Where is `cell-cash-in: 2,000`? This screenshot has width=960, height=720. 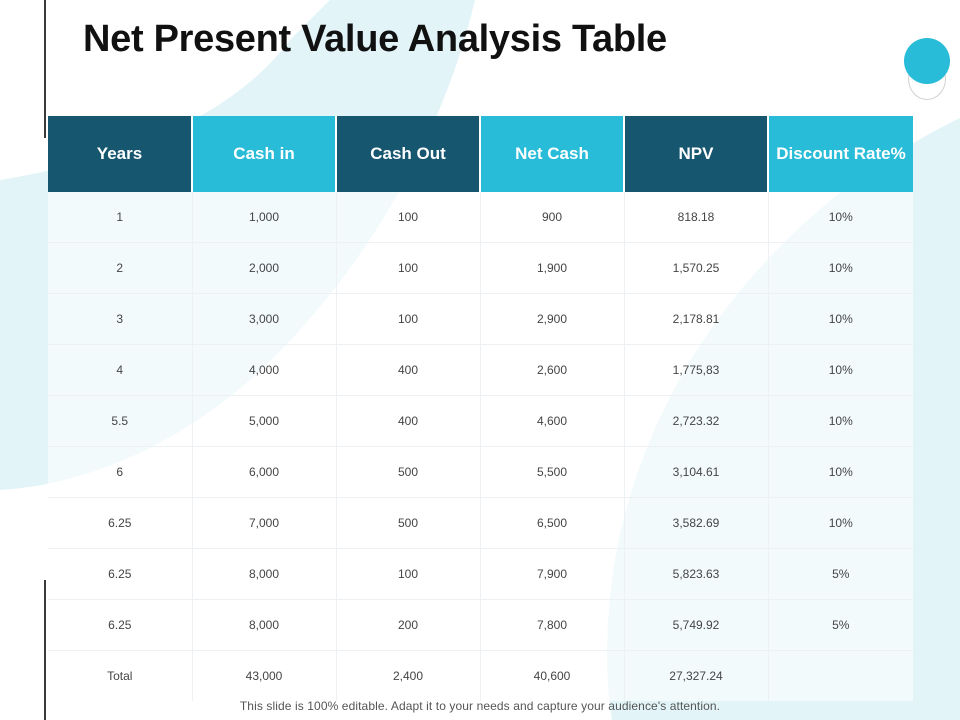
cell-cash-in: 2,000 is located at coordinates (264, 268).